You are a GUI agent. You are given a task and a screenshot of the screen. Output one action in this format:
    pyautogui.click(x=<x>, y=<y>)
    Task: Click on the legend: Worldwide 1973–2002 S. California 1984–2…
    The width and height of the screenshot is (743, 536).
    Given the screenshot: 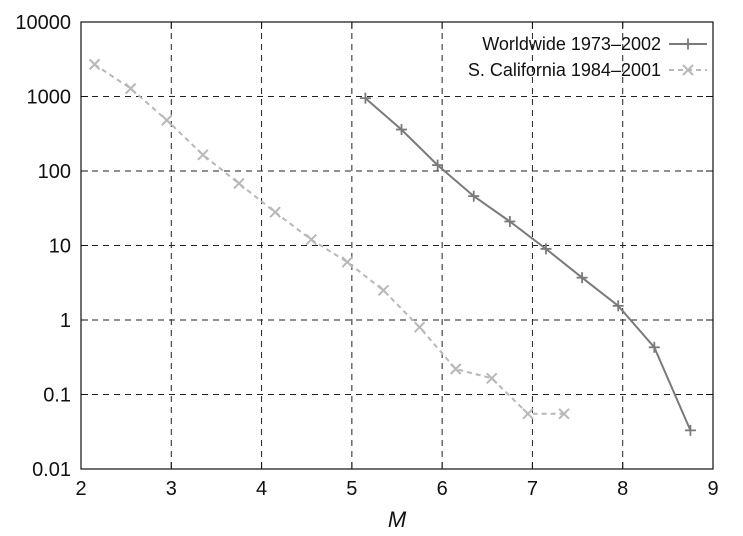 What is the action you would take?
    pyautogui.click(x=587, y=57)
    